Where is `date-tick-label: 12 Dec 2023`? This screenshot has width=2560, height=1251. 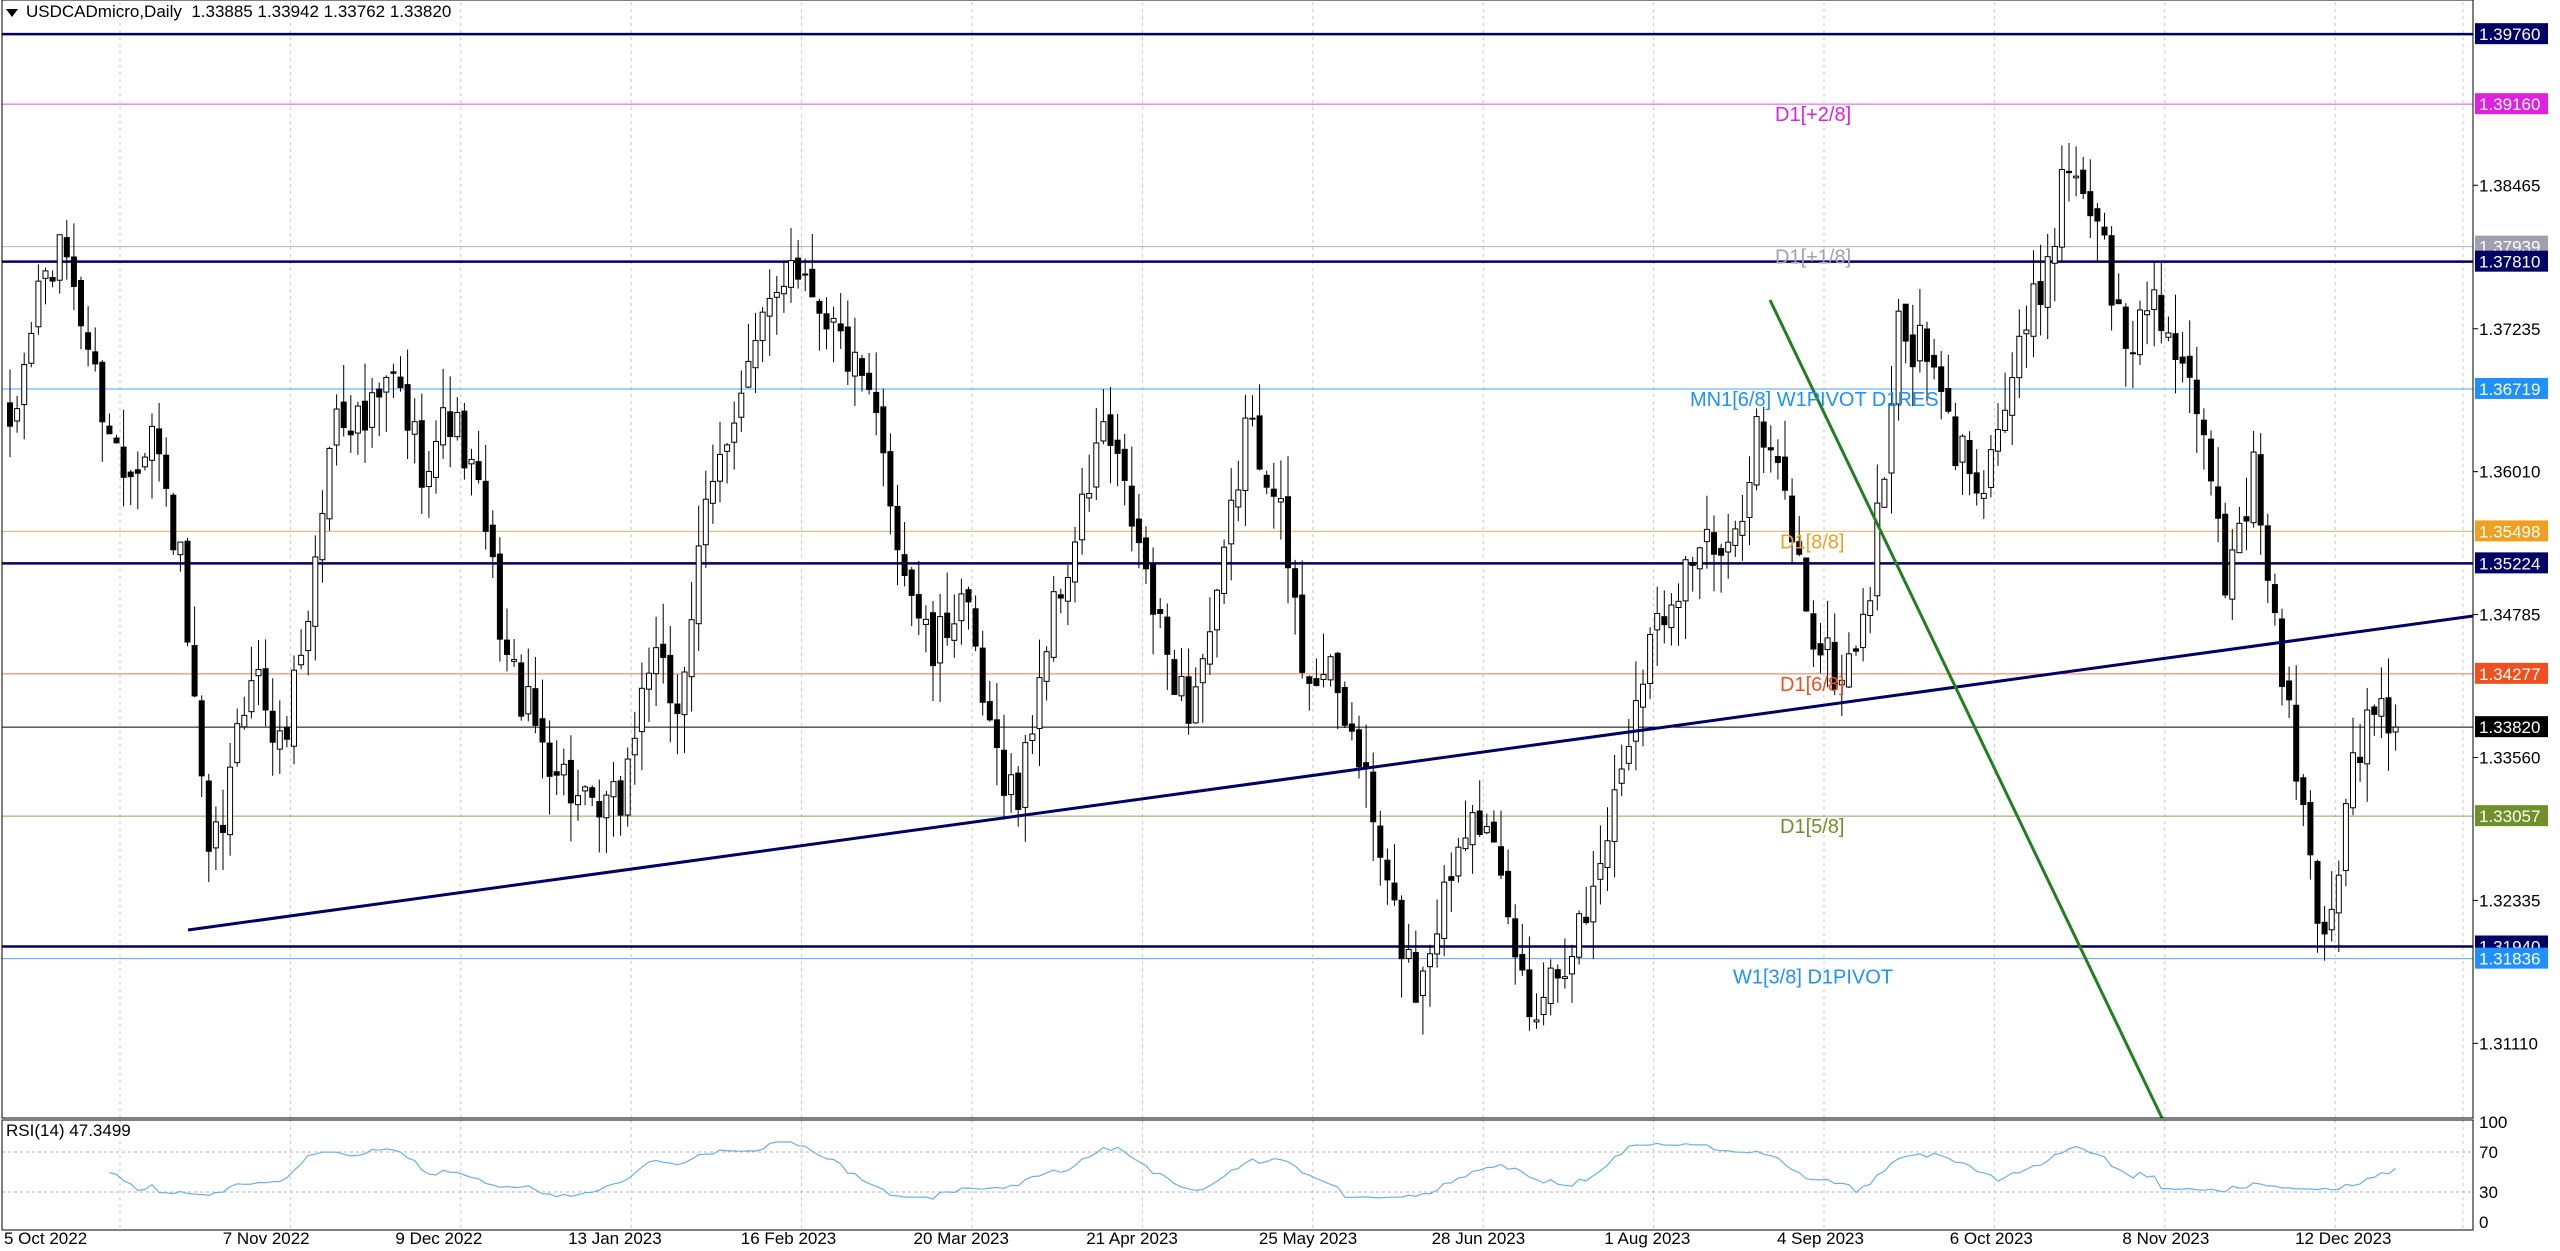
date-tick-label: 12 Dec 2023 is located at coordinates (2343, 1238).